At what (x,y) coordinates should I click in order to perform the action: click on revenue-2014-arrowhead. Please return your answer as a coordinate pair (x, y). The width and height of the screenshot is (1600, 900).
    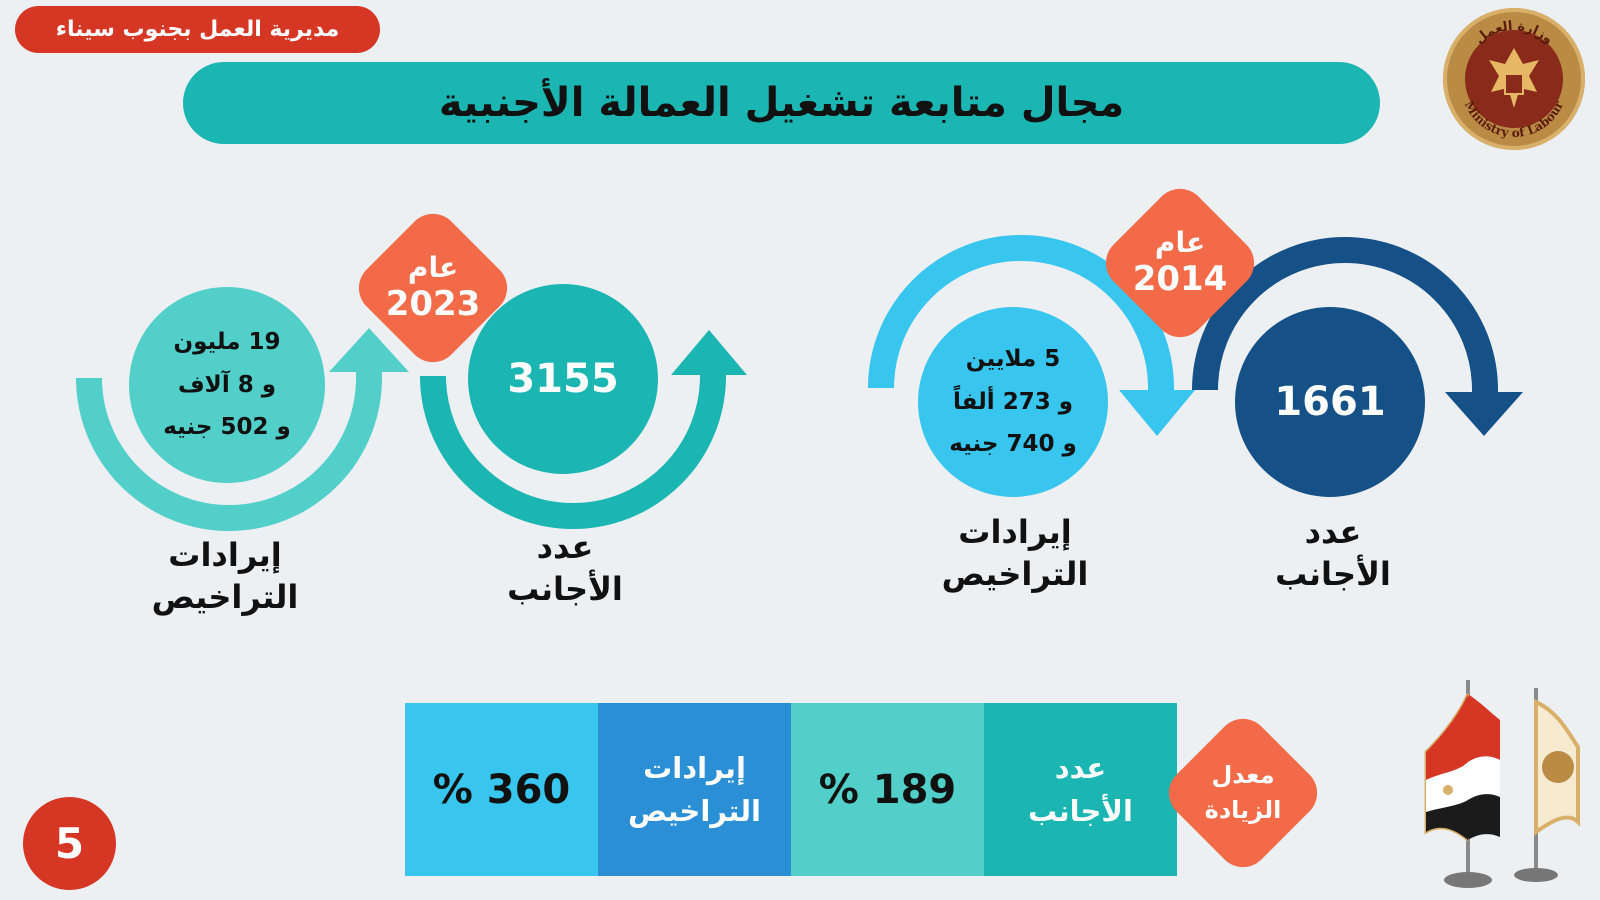
    Looking at the image, I should click on (1157, 413).